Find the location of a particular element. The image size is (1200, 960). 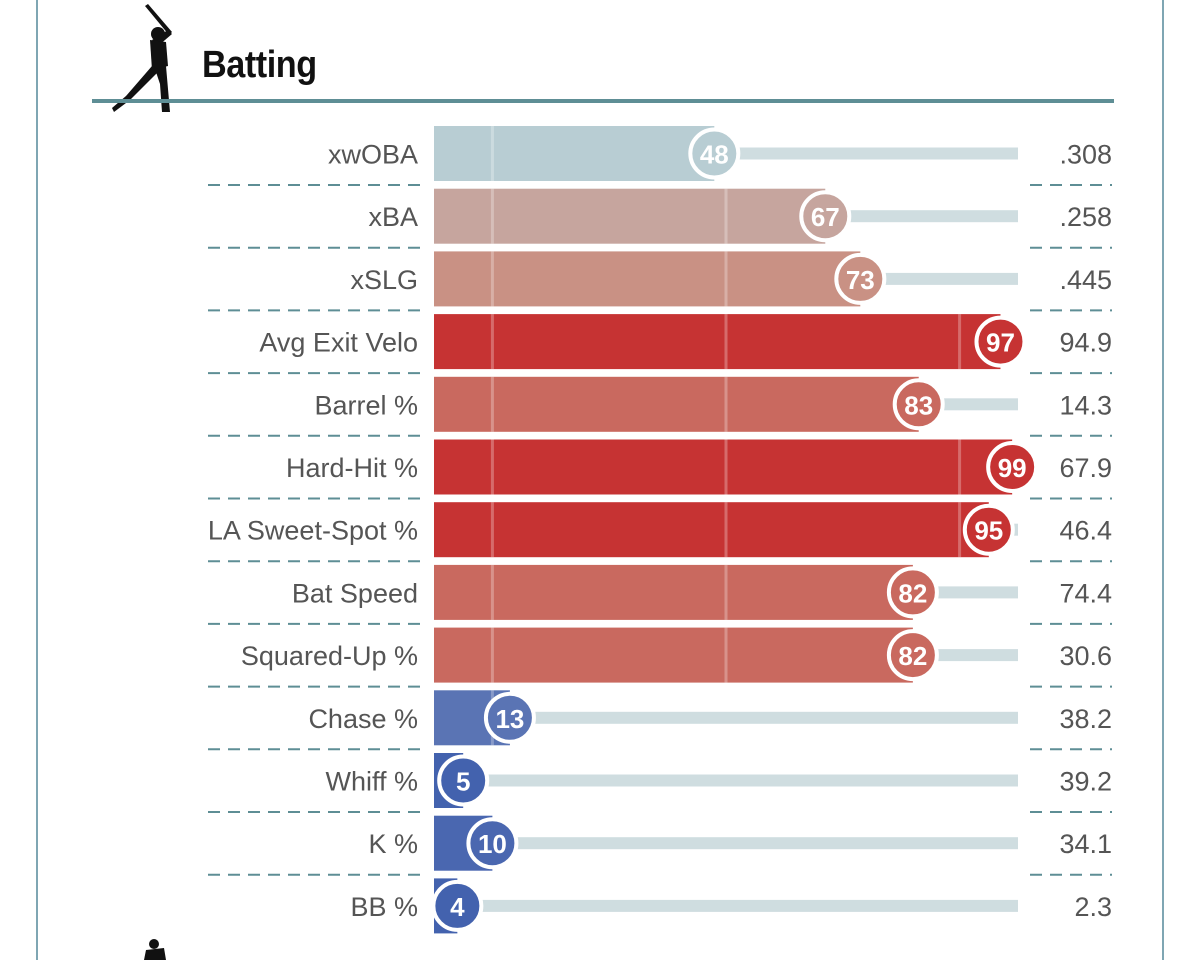

metric-label: Whiff % is located at coordinates (371, 782).